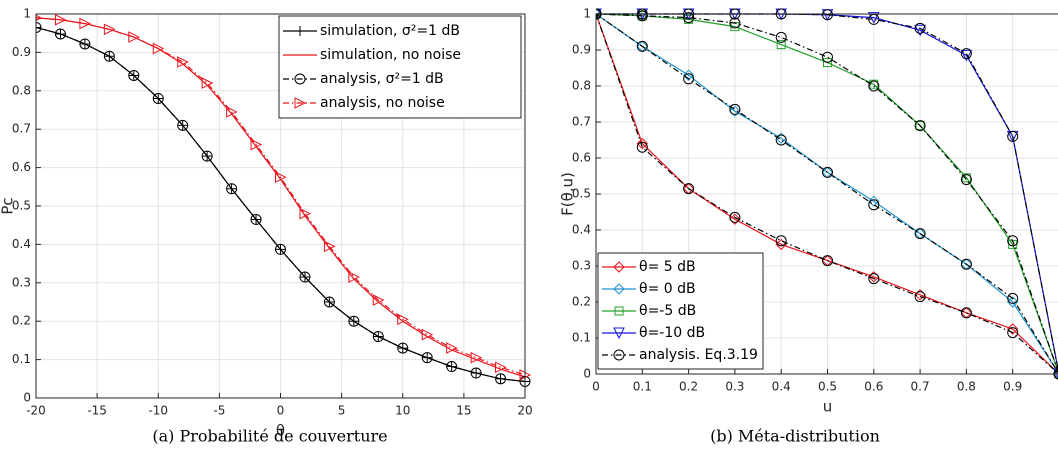  What do you see at coordinates (672, 333) in the screenshot?
I see `legend-label: θ=-10 dB` at bounding box center [672, 333].